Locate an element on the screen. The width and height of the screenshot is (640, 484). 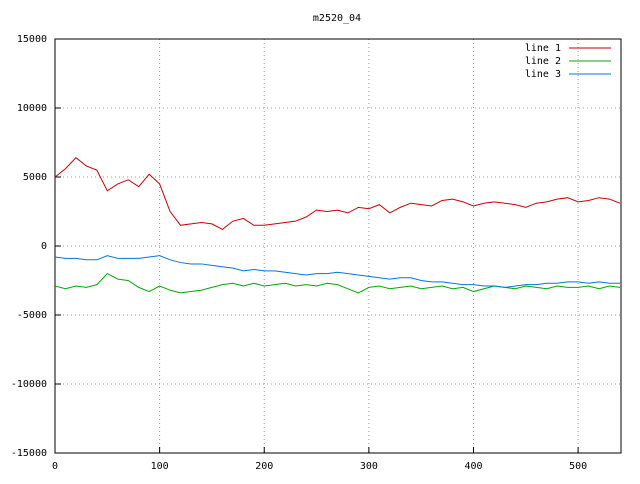
y-tick-label: 5000 is located at coordinates (35, 177).